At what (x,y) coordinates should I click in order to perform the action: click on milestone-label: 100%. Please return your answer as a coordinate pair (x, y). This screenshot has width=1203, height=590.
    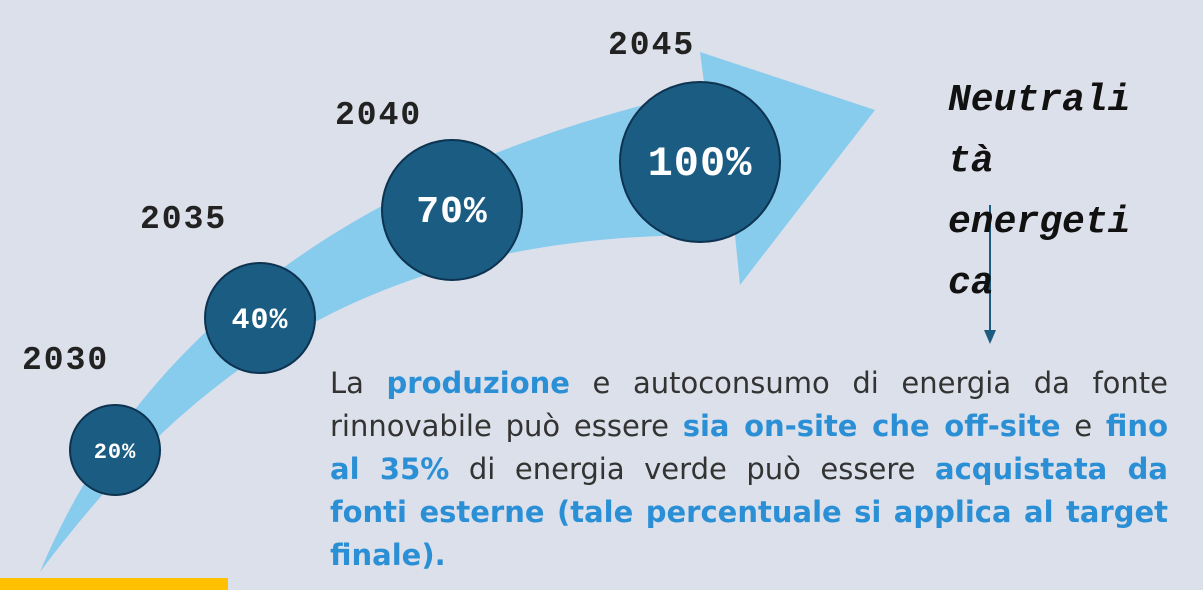
    Looking at the image, I should click on (700, 164).